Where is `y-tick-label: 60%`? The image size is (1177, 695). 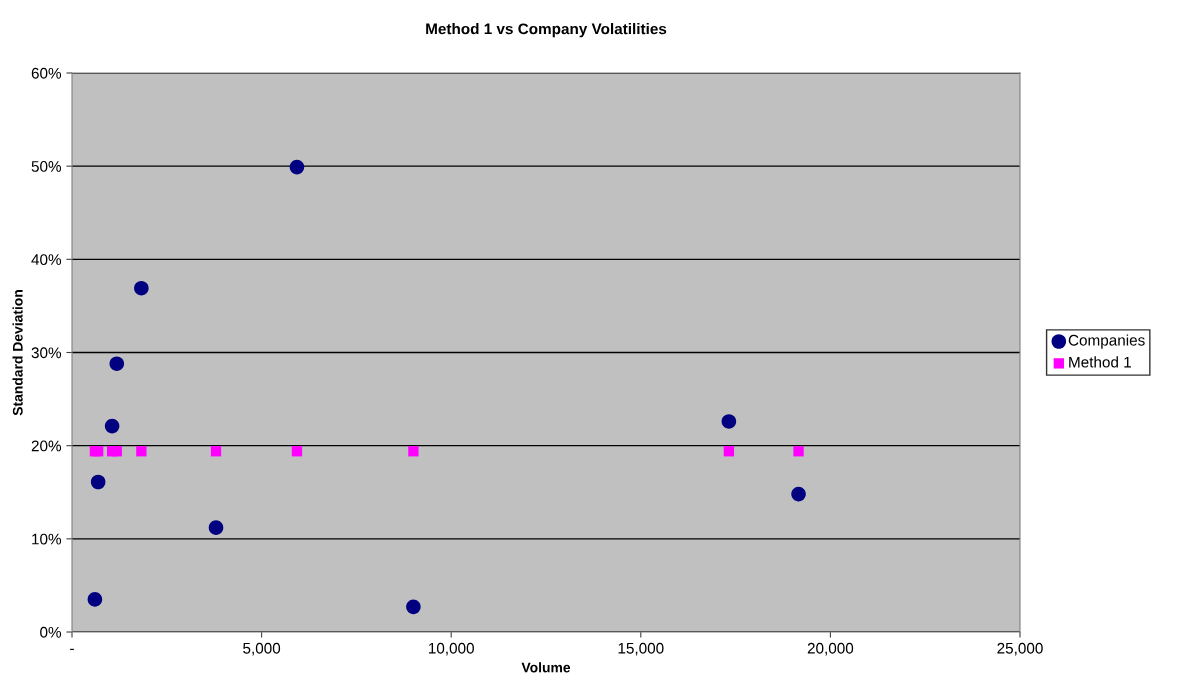
y-tick-label: 60% is located at coordinates (46, 73).